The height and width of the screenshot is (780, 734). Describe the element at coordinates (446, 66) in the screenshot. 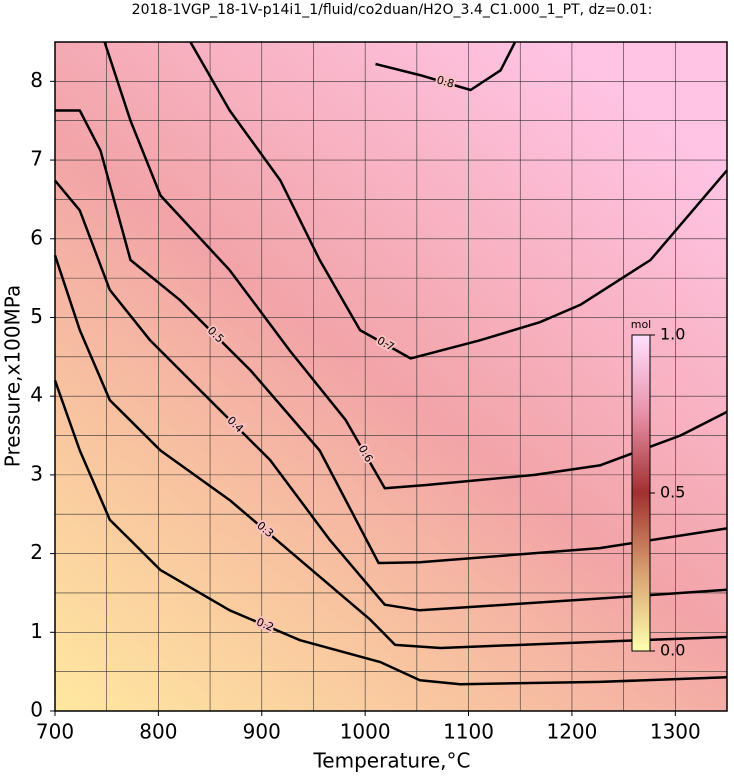

I see `contour-line` at that location.